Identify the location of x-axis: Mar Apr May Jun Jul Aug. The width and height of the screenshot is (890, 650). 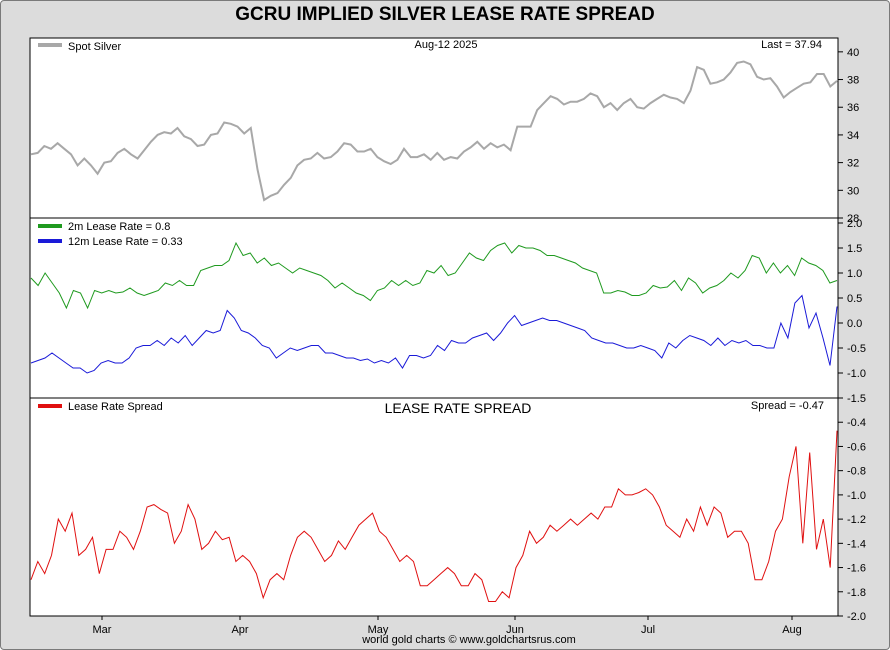
(447, 626).